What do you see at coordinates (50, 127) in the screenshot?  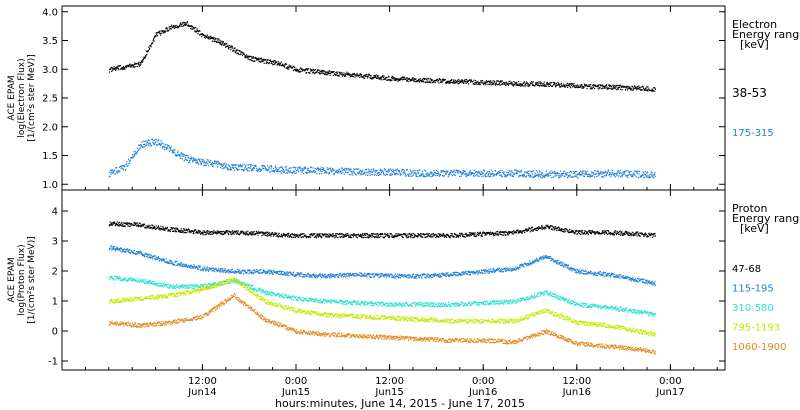 I see `y-tick-label: 2.0` at bounding box center [50, 127].